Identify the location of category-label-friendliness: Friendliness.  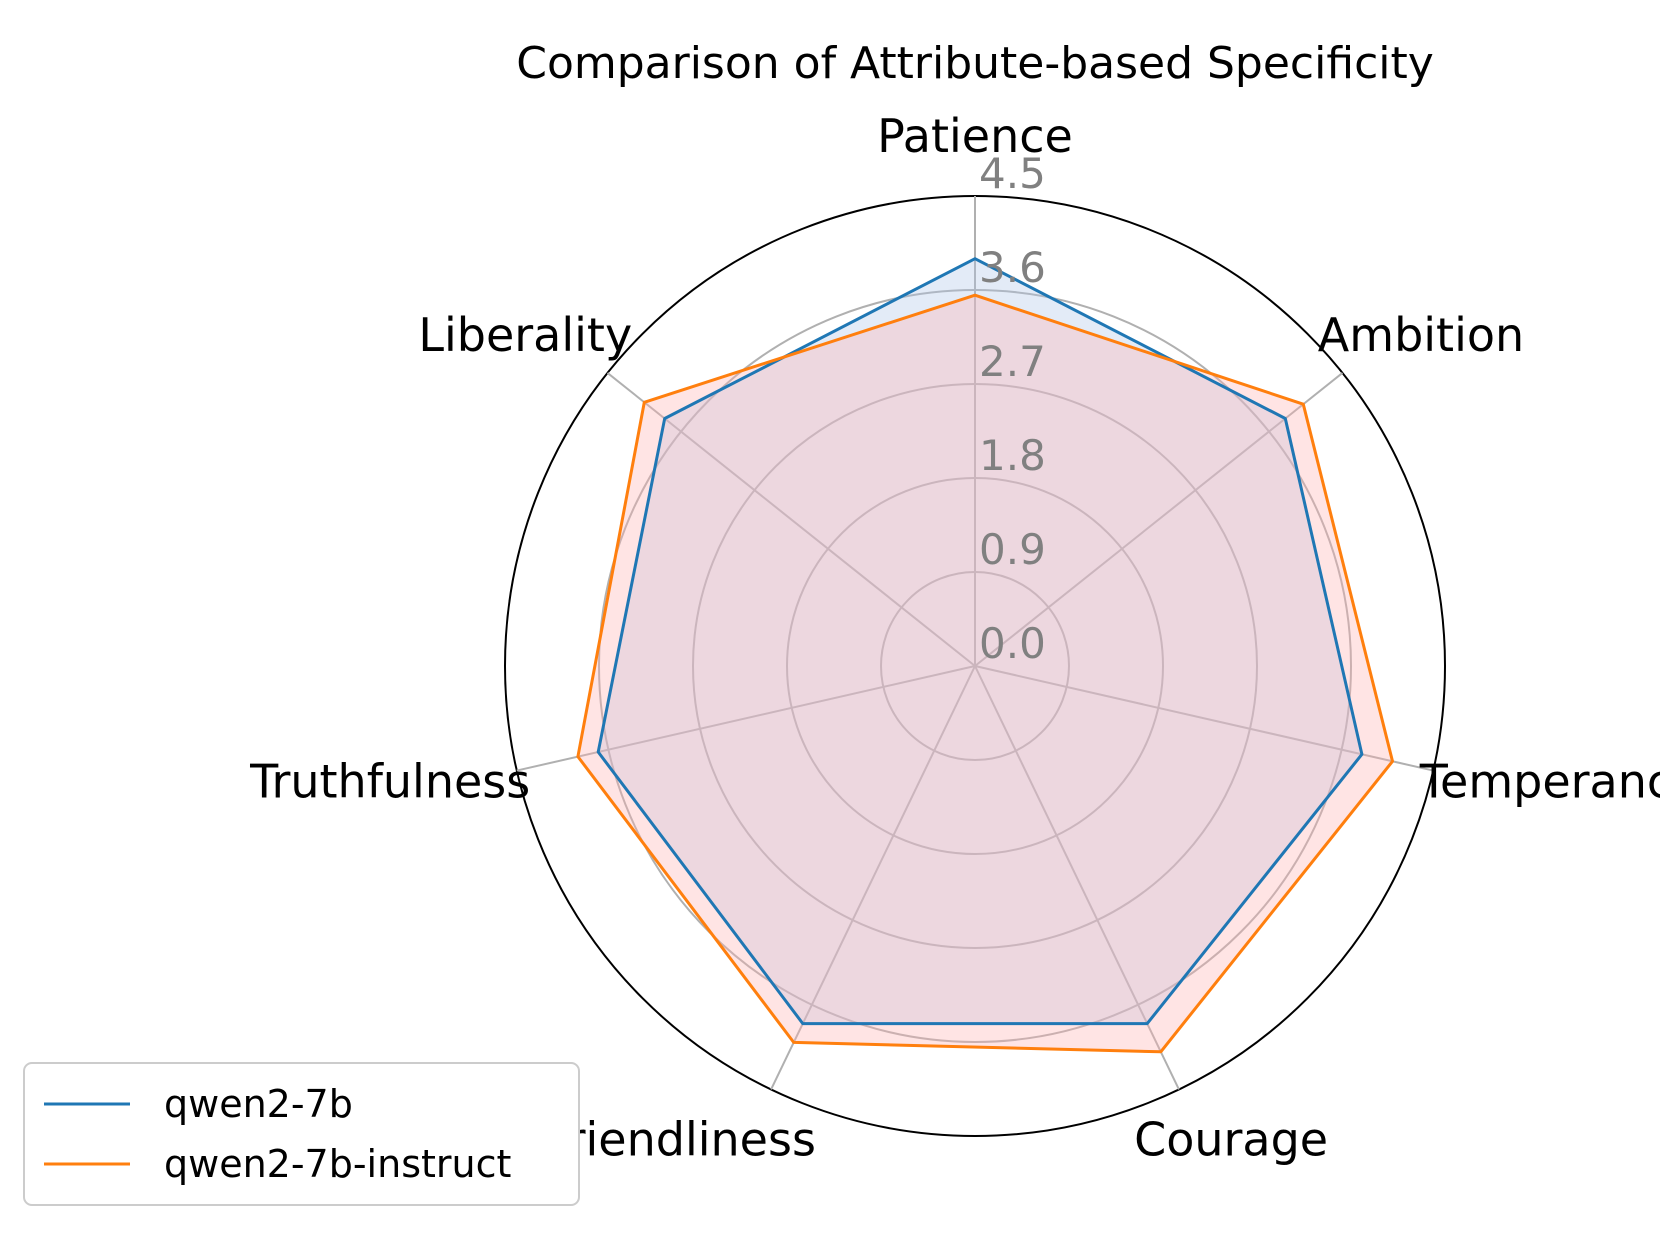
(680, 1140).